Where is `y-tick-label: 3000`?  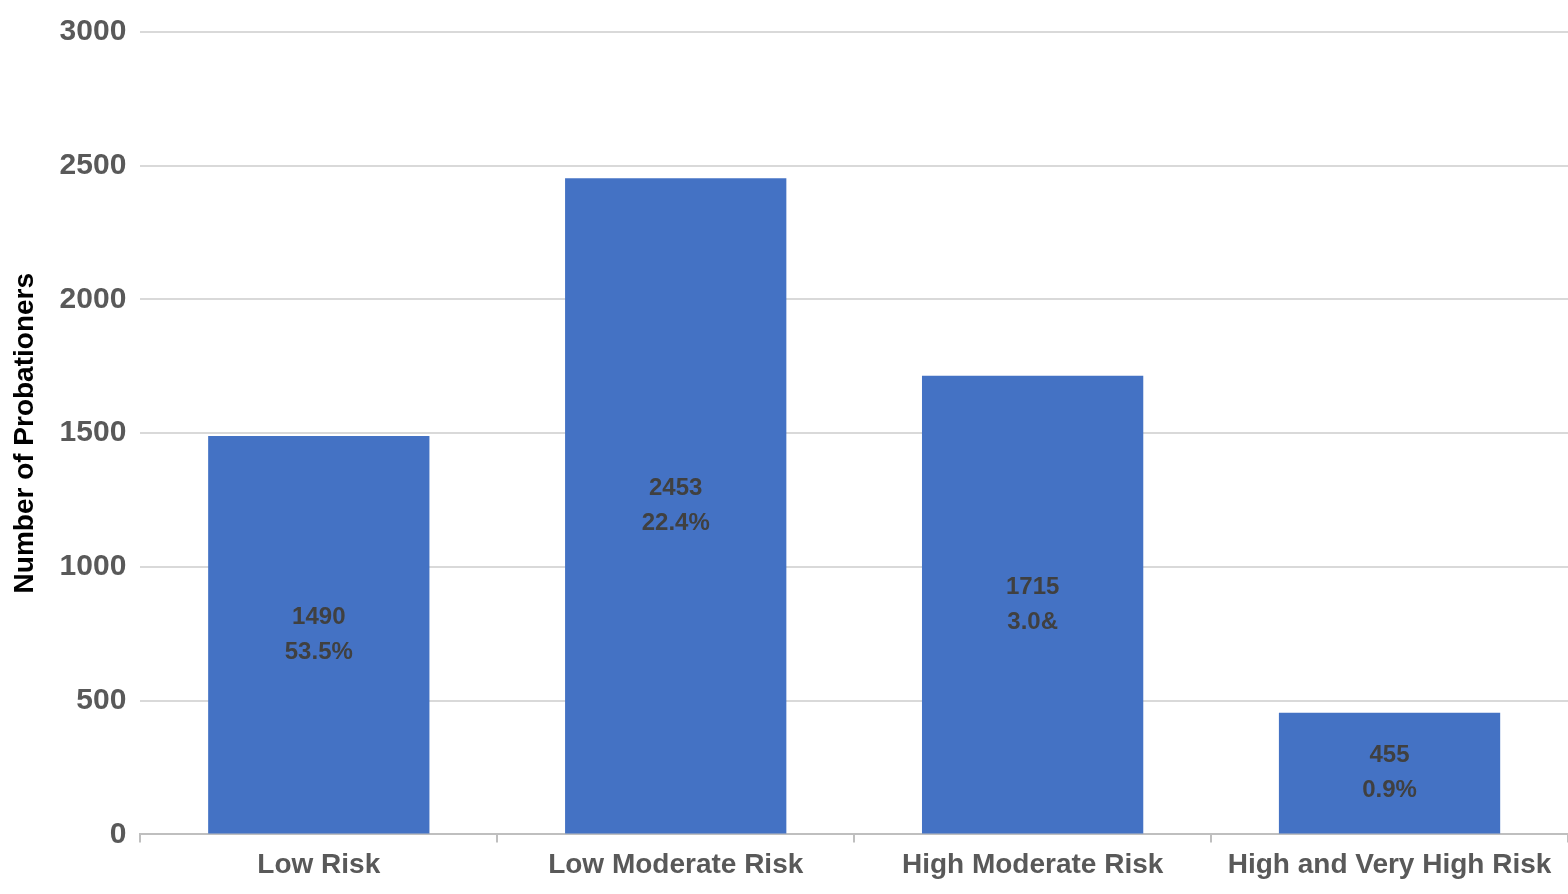 y-tick-label: 3000 is located at coordinates (93, 30).